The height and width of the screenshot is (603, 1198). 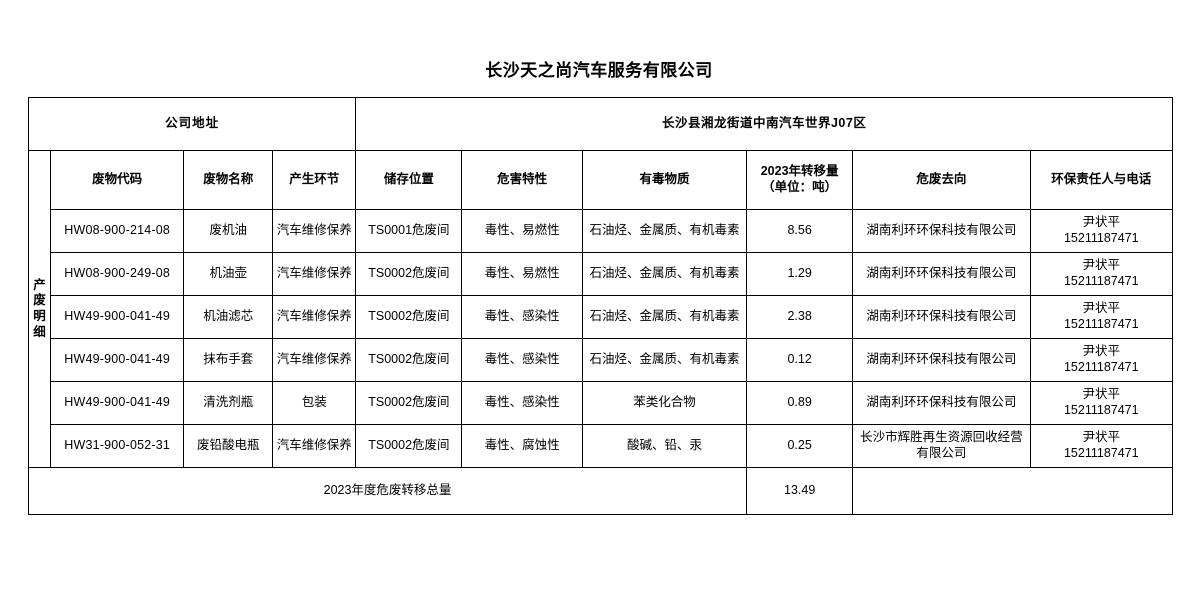 I want to click on column-header-toxic-substance: 有毒物质, so click(x=664, y=180).